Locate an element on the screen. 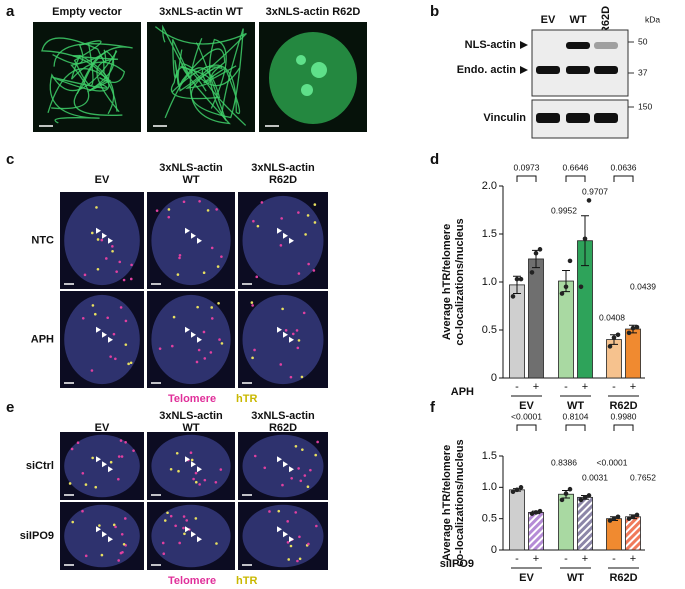 The image size is (685, 589). p-value: 0.6646 is located at coordinates (576, 167).